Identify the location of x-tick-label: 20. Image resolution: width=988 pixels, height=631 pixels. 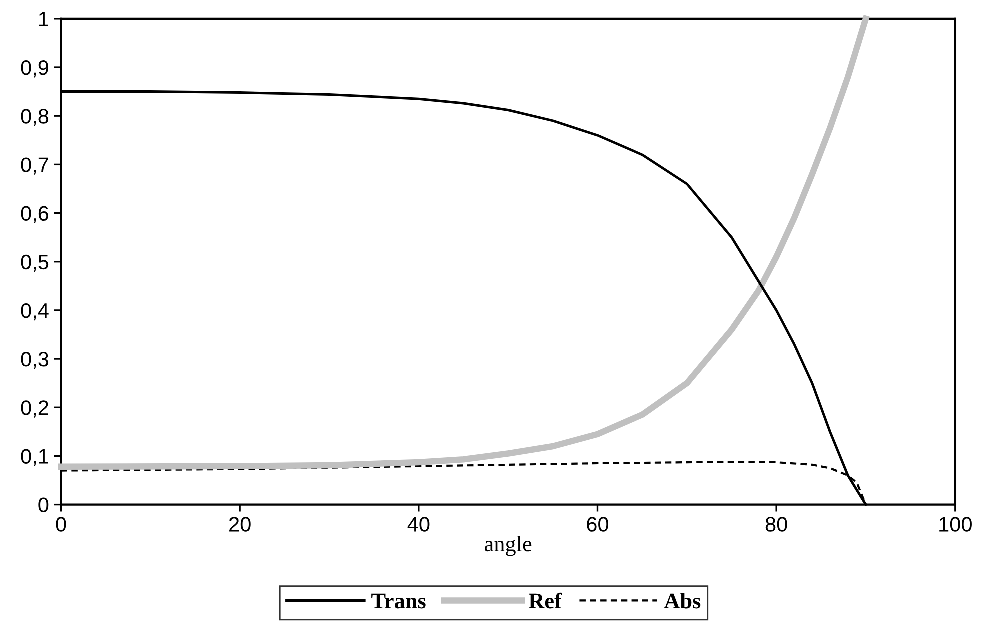
(240, 524).